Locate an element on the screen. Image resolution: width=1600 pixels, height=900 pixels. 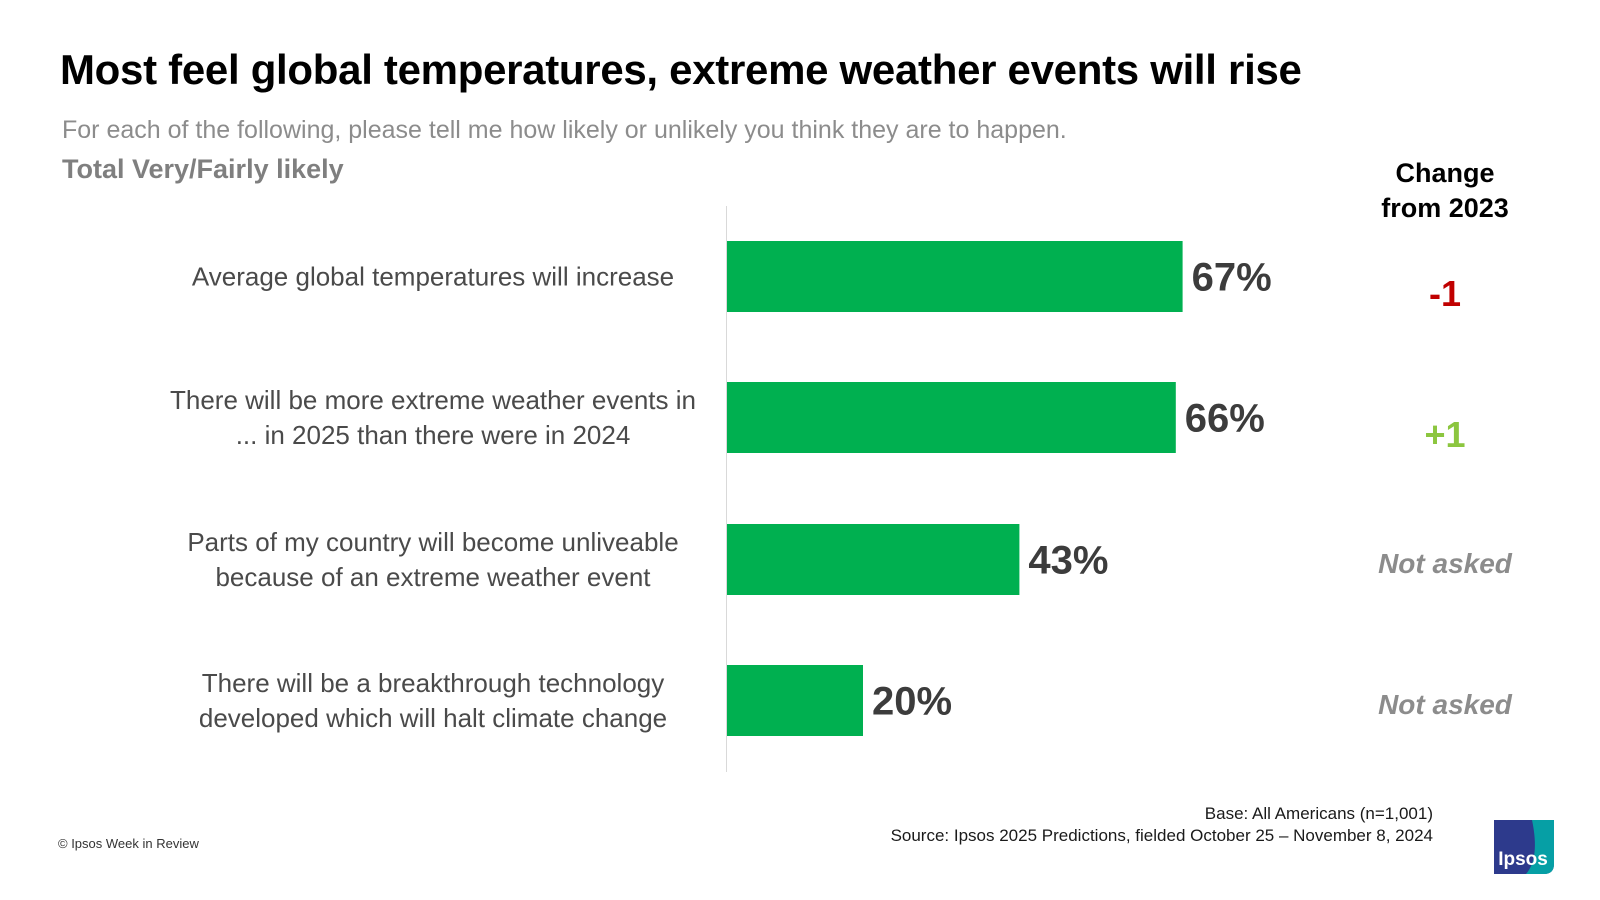
change-header-line1: Change is located at coordinates (1445, 173).